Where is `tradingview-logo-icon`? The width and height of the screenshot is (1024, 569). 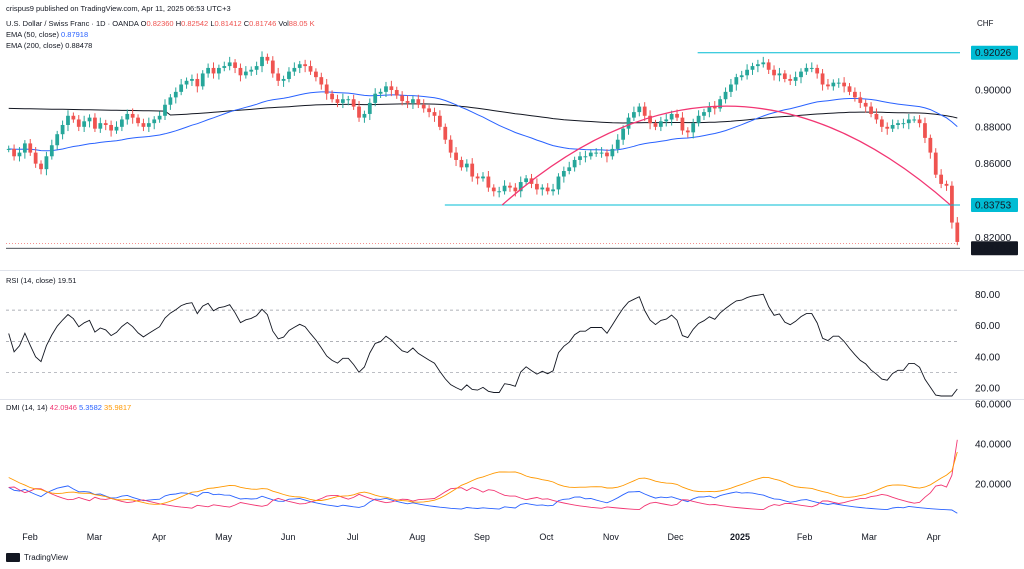
tradingview-logo-icon is located at coordinates (13, 557).